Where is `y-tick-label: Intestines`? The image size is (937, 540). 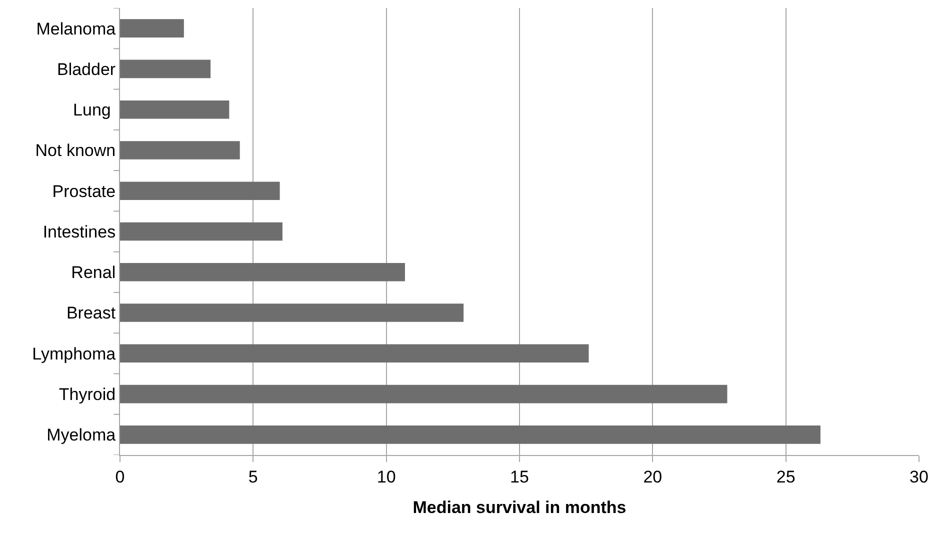
y-tick-label: Intestines is located at coordinates (79, 232).